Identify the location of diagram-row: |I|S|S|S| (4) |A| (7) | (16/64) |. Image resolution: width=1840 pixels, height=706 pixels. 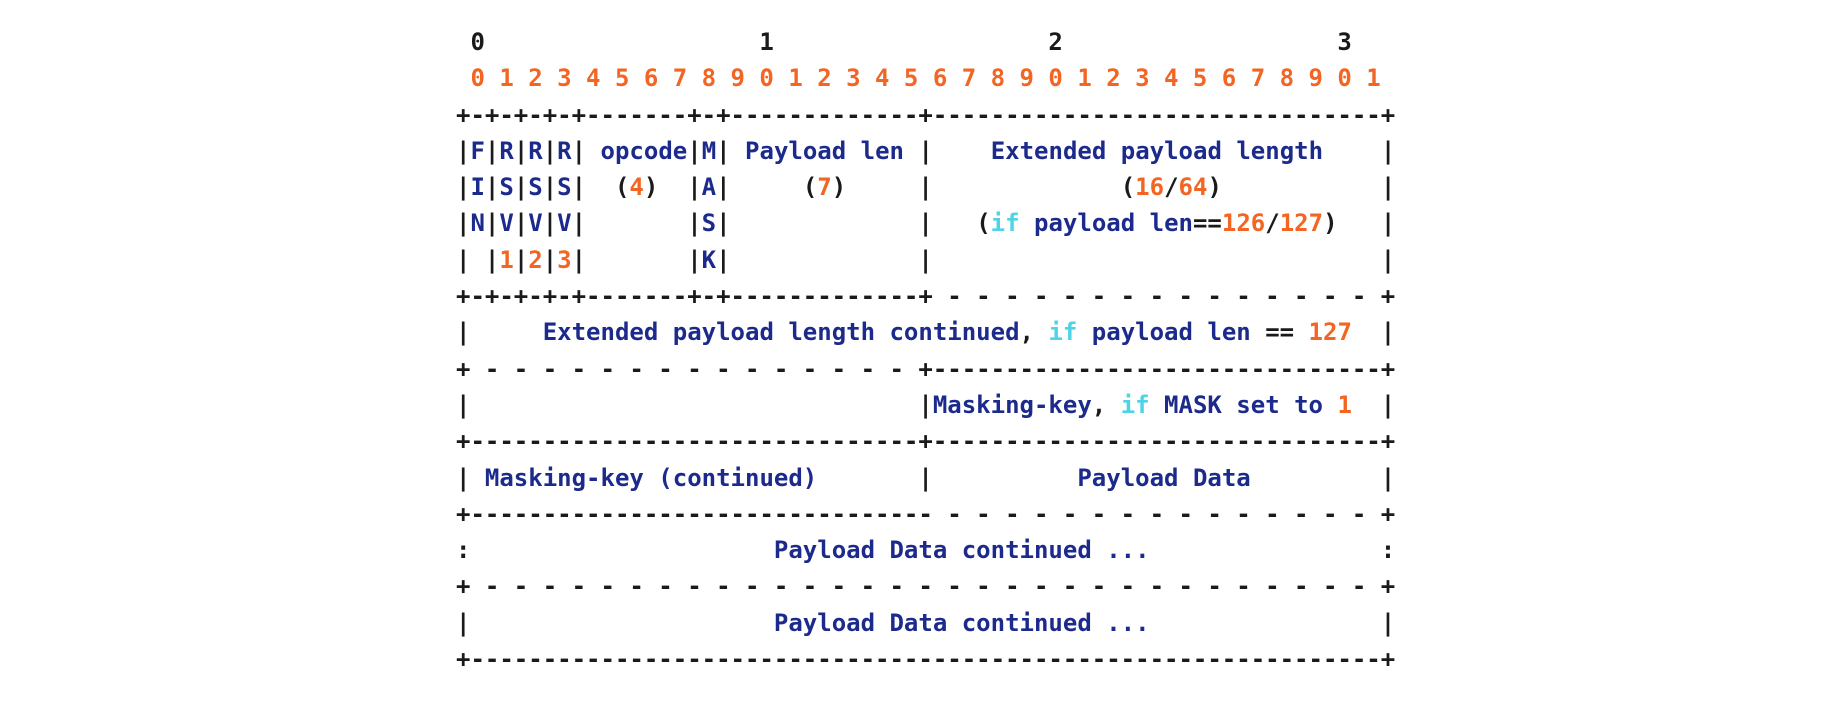
(925, 187).